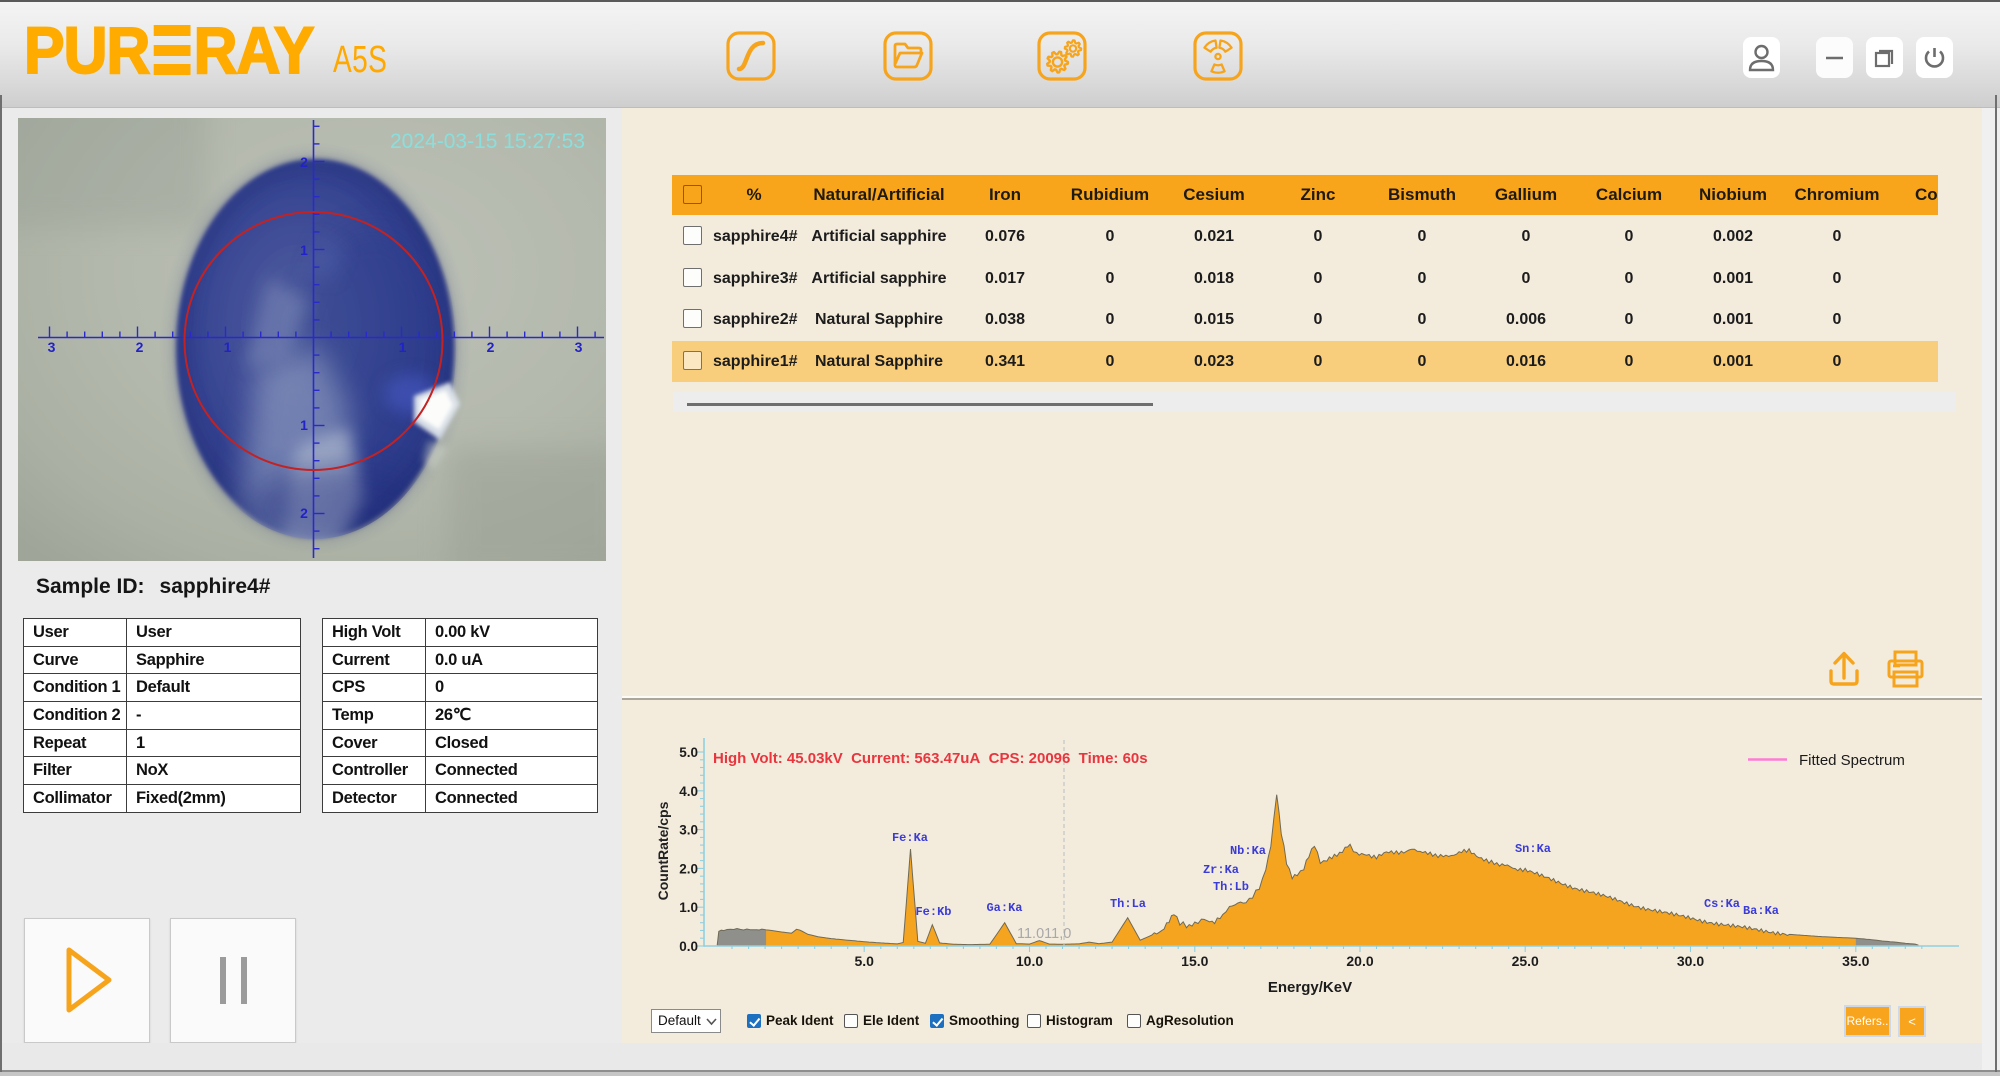 Image resolution: width=2000 pixels, height=1076 pixels. I want to click on svg-text: 35.0, so click(1855, 961).